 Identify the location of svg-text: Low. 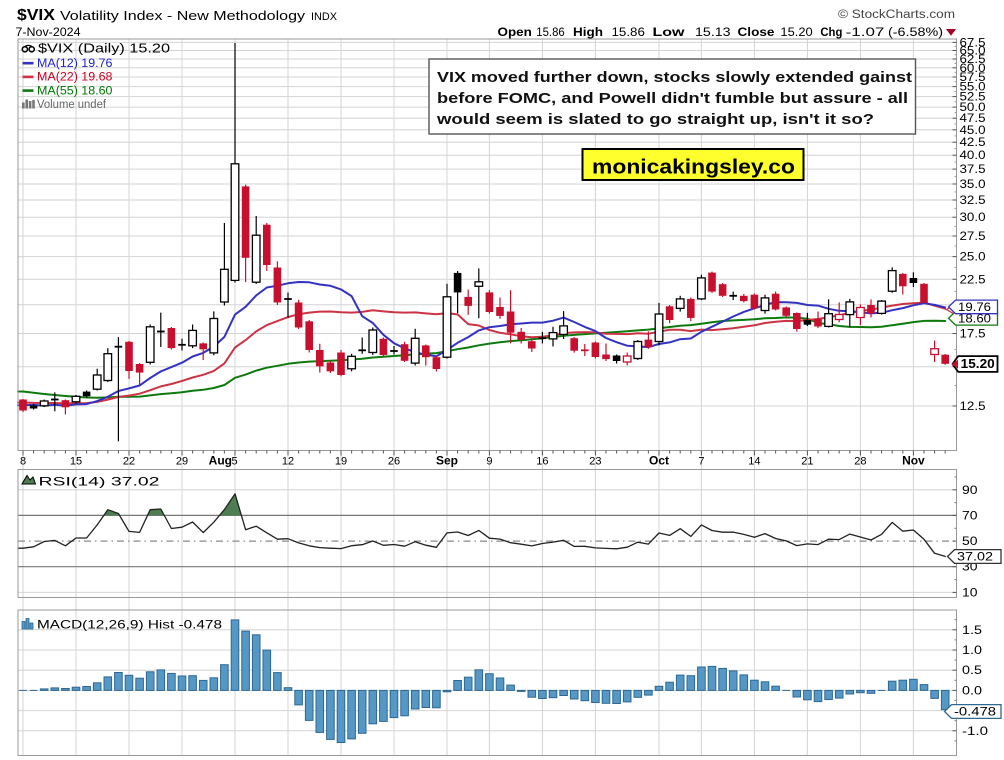
(669, 33).